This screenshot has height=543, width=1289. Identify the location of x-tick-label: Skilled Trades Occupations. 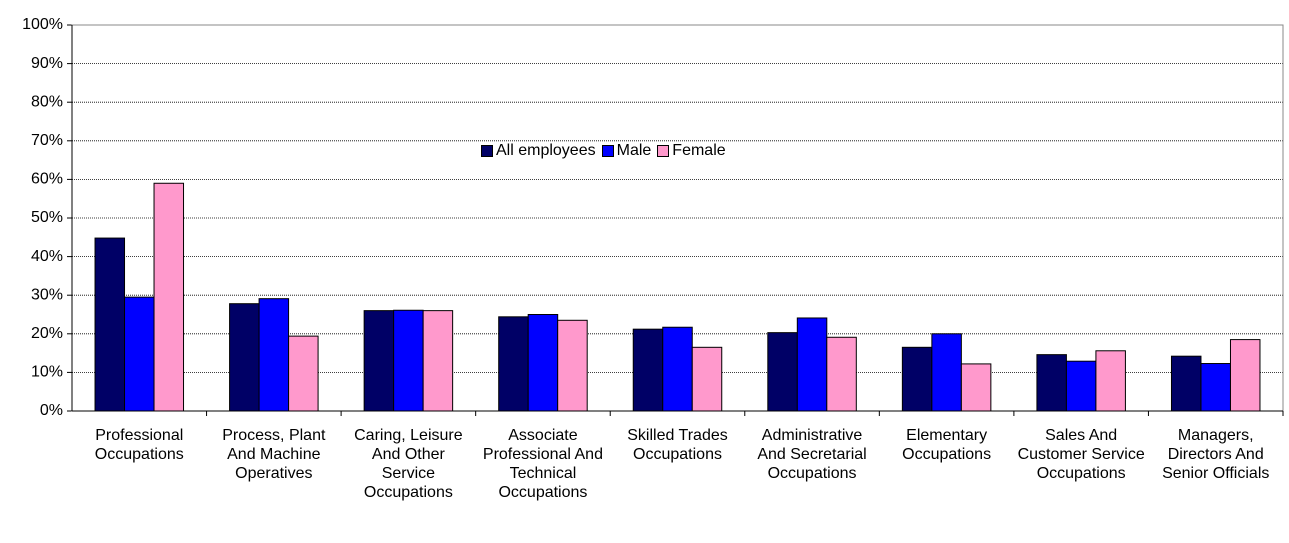
(677, 445).